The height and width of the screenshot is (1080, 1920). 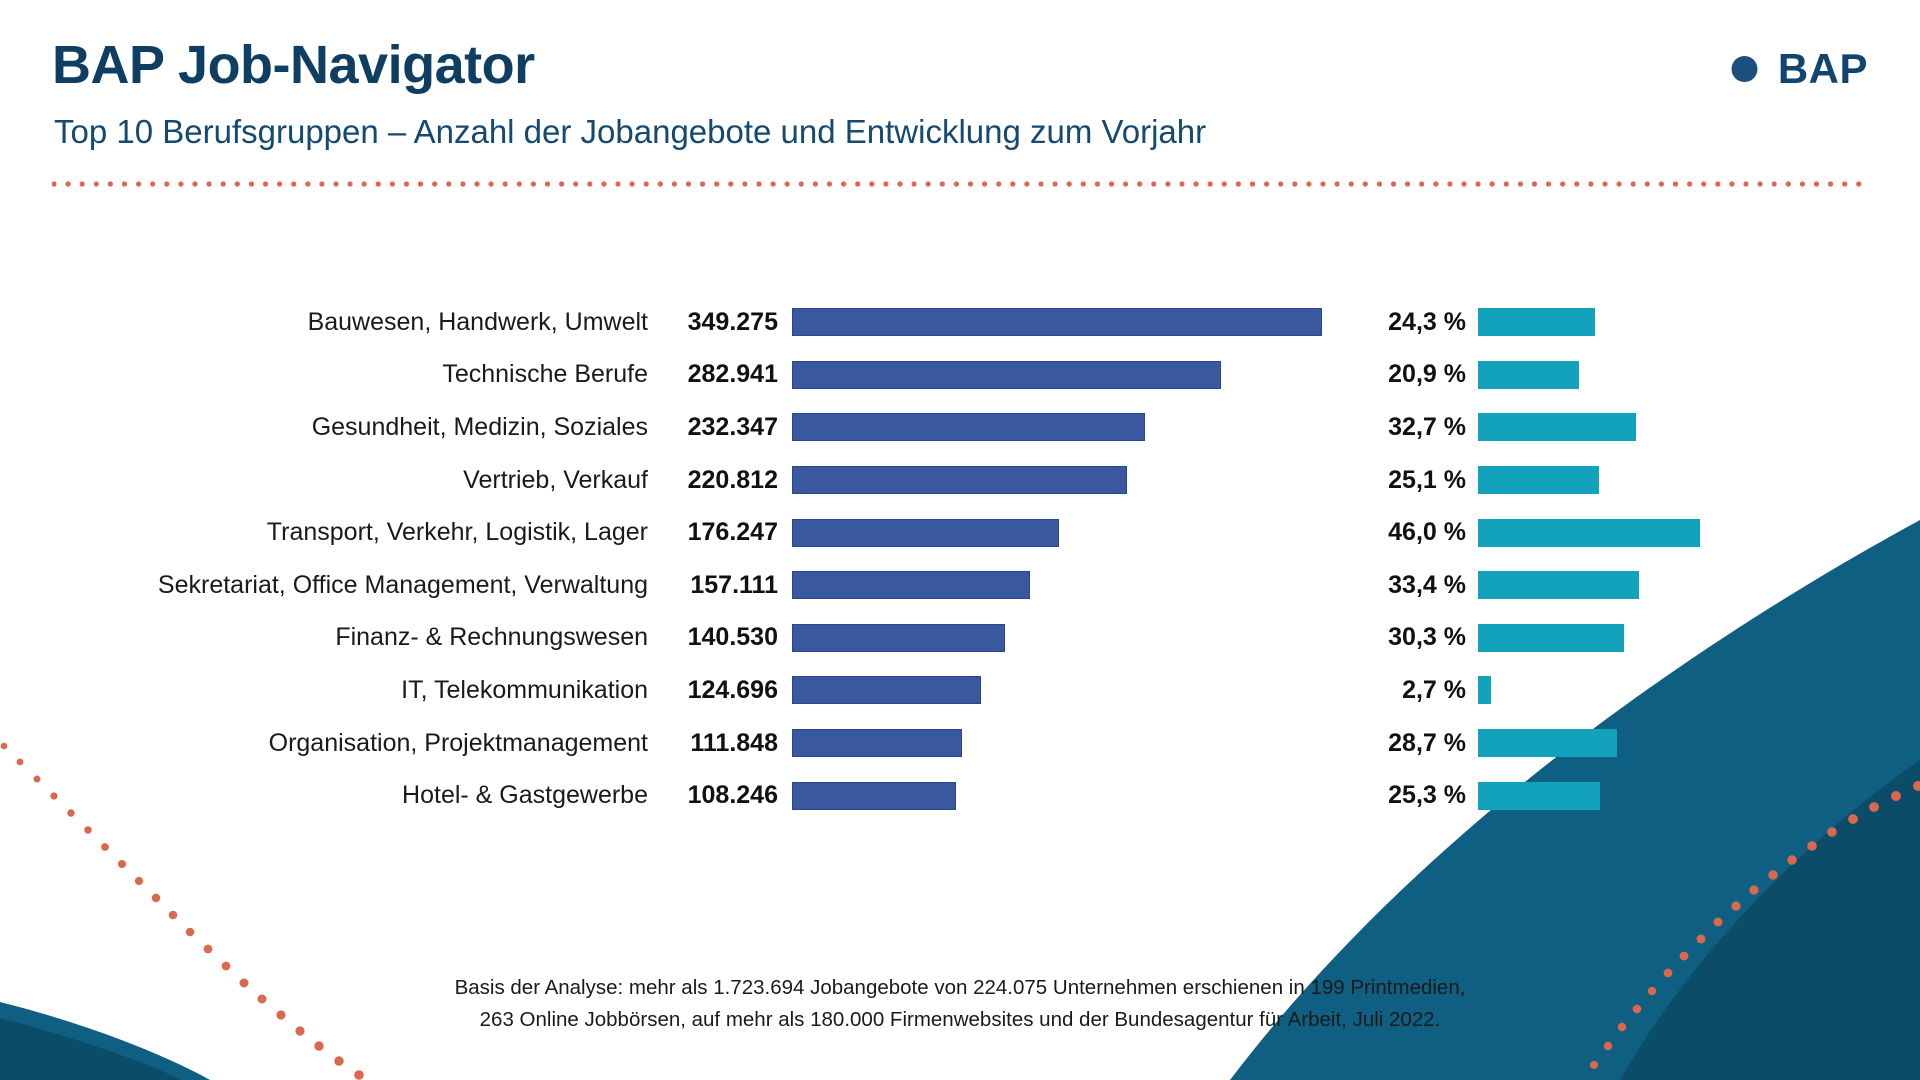 I want to click on chart-row: Technische Berufe 282.941 20,9 %, so click(x=960, y=375).